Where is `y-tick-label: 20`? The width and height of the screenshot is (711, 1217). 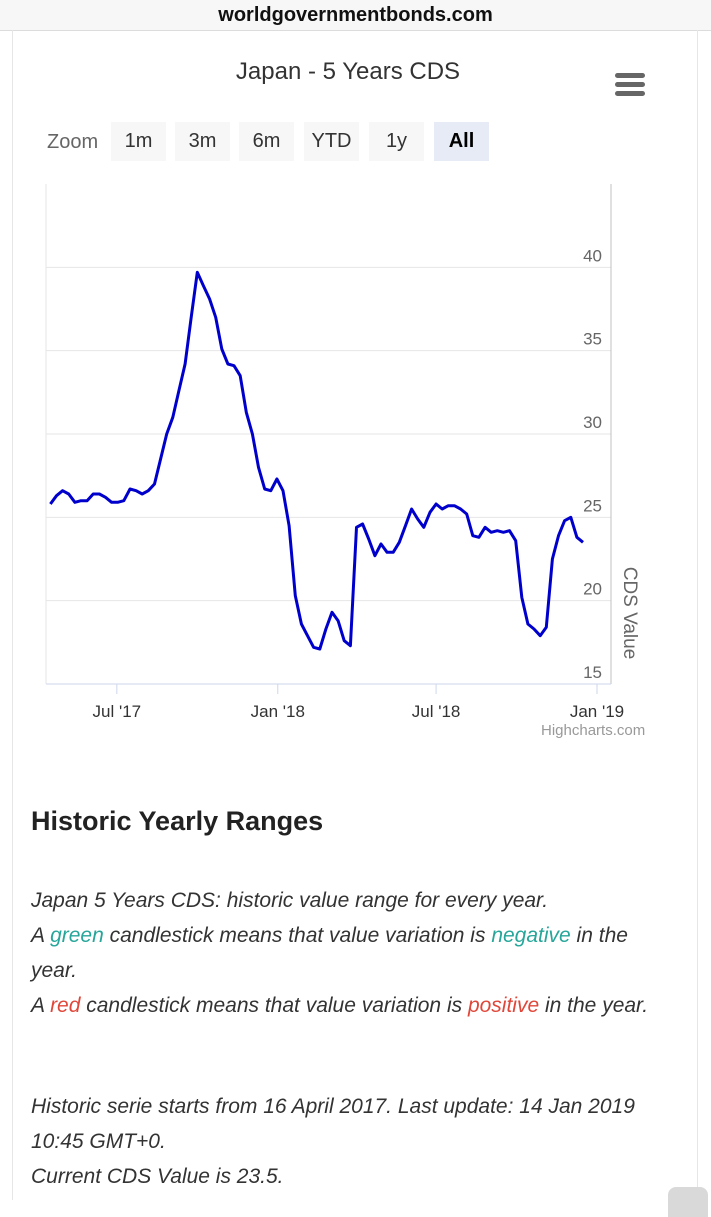 y-tick-label: 20 is located at coordinates (592, 589).